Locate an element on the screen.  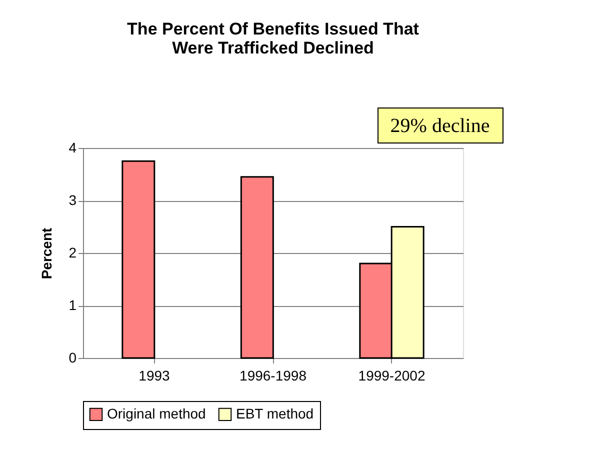
x-tick-label: 1999-2002 is located at coordinates (392, 376).